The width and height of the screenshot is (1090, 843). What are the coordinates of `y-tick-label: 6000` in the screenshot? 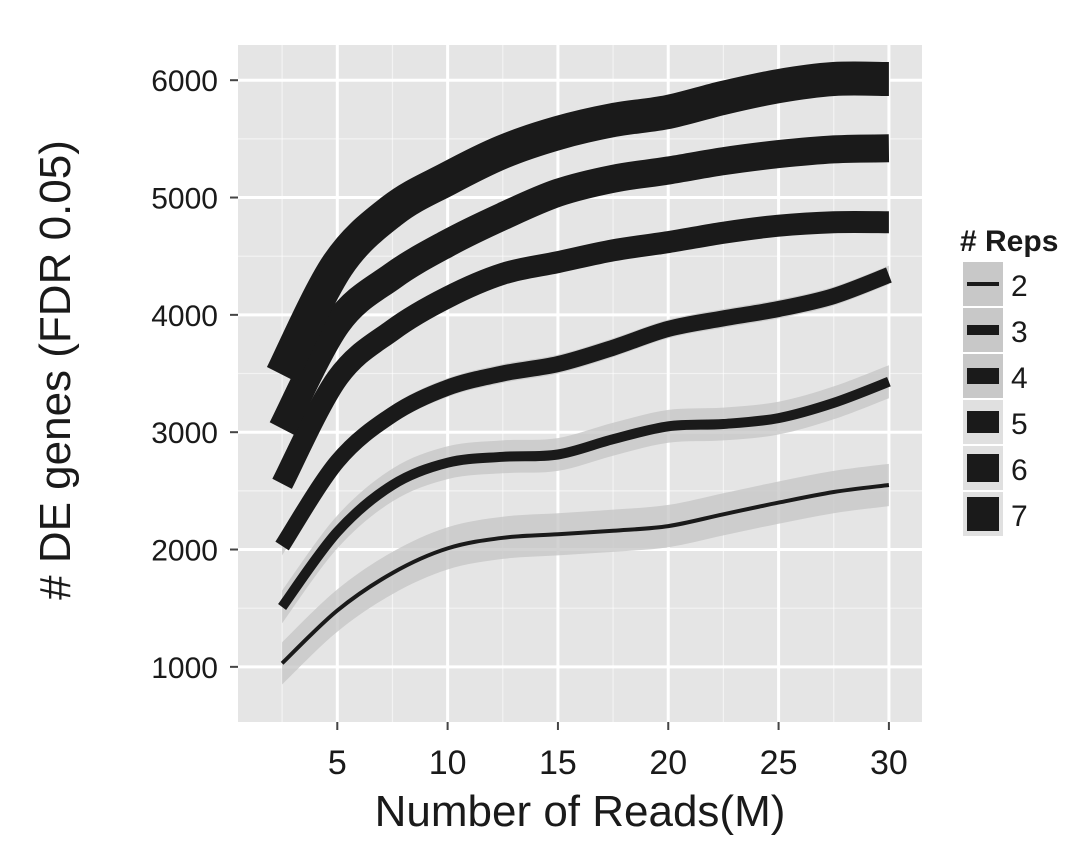 It's located at (184, 81).